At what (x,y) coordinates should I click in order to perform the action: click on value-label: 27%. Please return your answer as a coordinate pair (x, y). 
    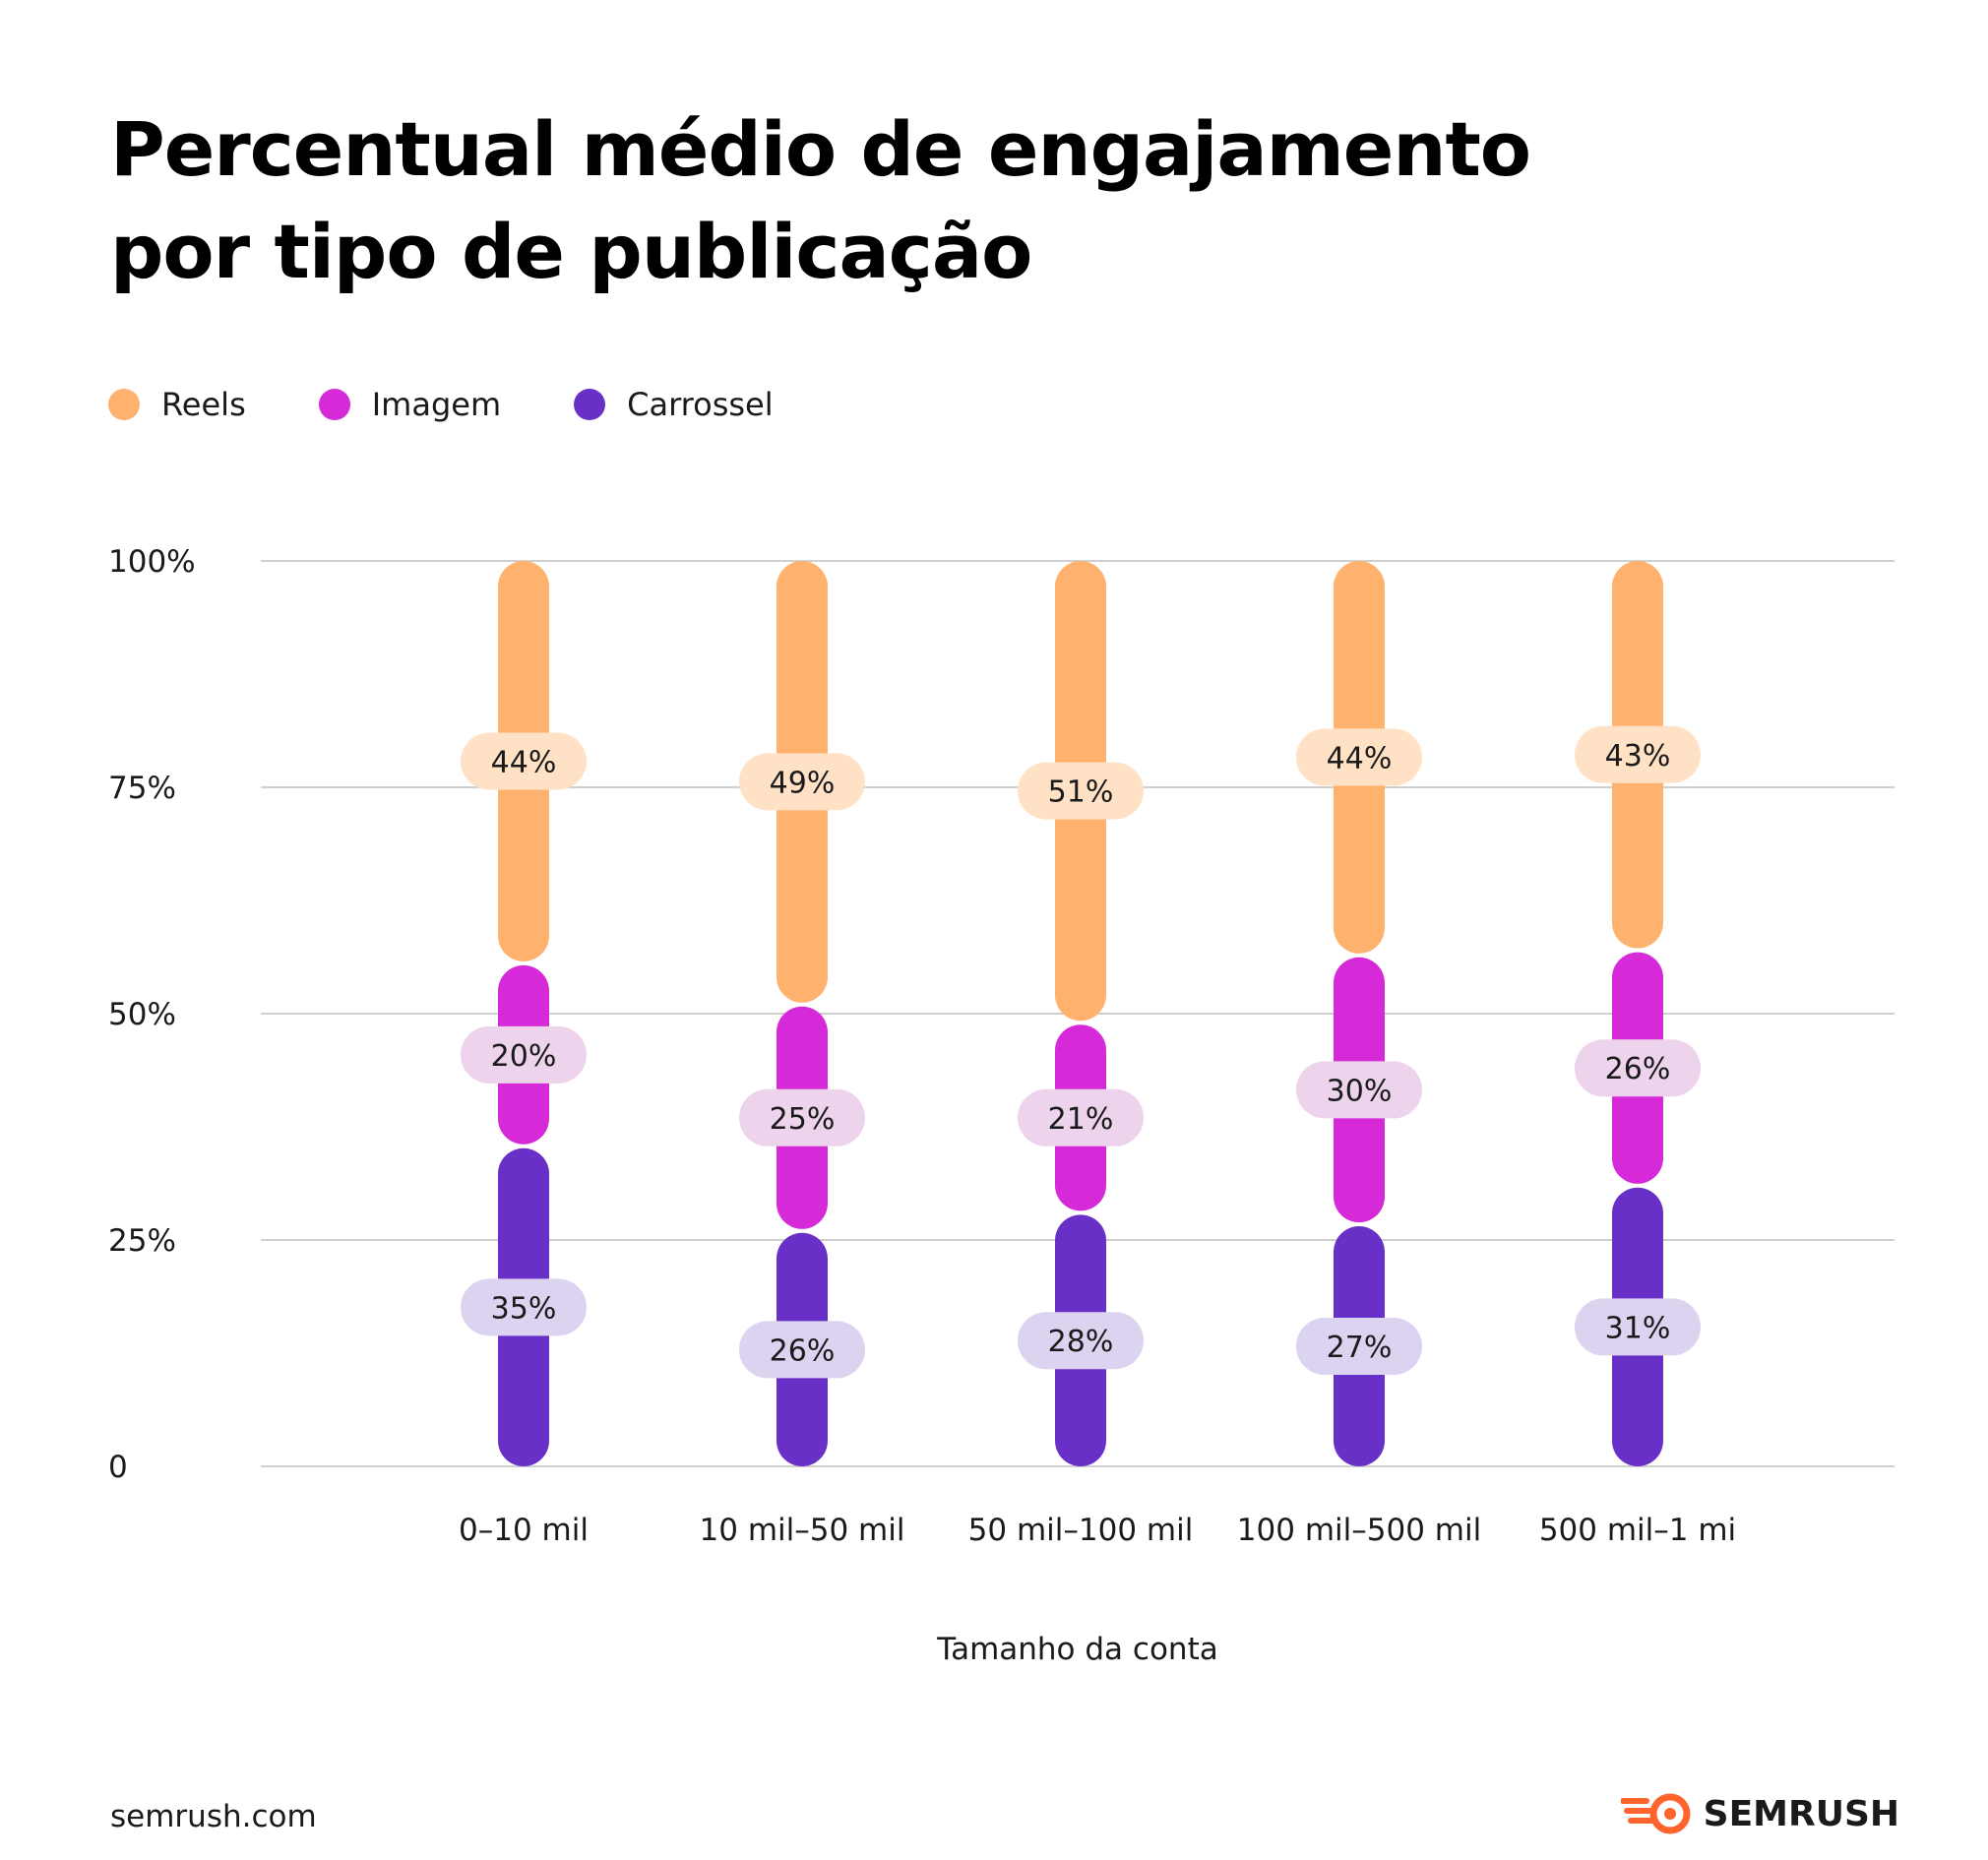
    Looking at the image, I should click on (1360, 1348).